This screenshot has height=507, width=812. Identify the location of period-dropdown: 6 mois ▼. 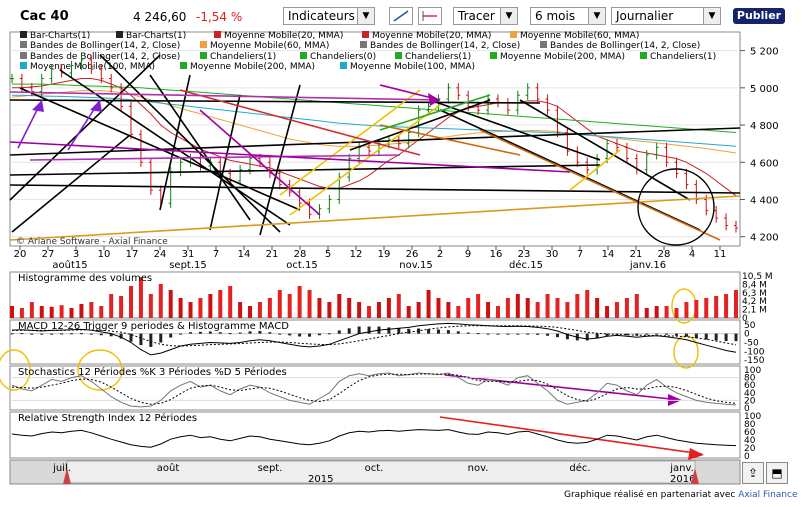
(568, 16).